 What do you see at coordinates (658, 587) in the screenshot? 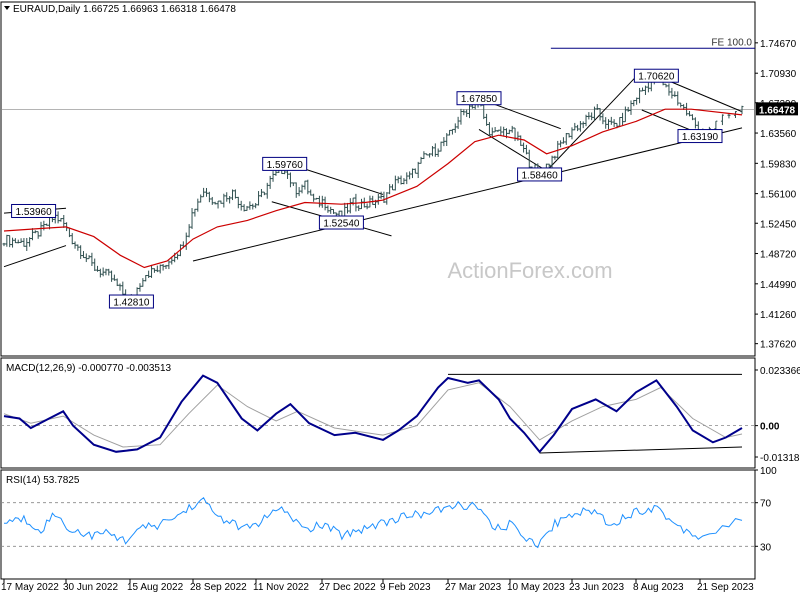
I see `x-tick-label: 8 Aug 2023` at bounding box center [658, 587].